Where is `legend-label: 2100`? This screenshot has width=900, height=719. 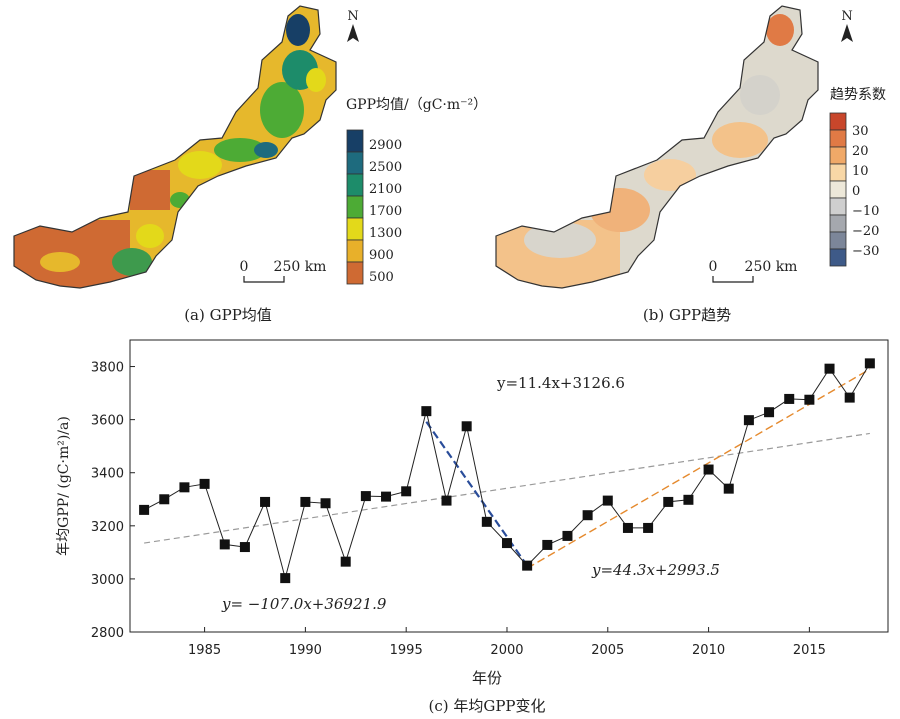
legend-label: 2100 is located at coordinates (385, 189).